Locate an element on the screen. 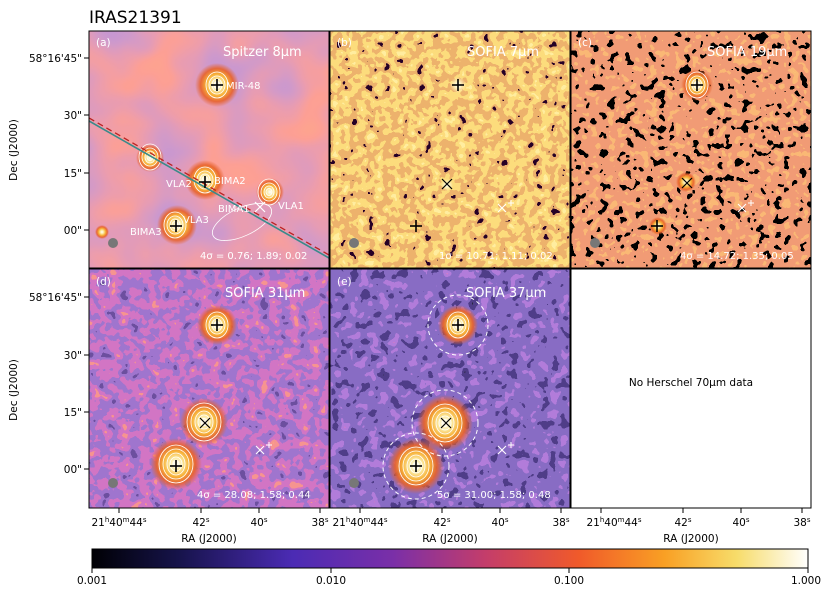  dec-tick-labels-top: 58°16'45" 30" 15" 00" is located at coordinates (55, 145).